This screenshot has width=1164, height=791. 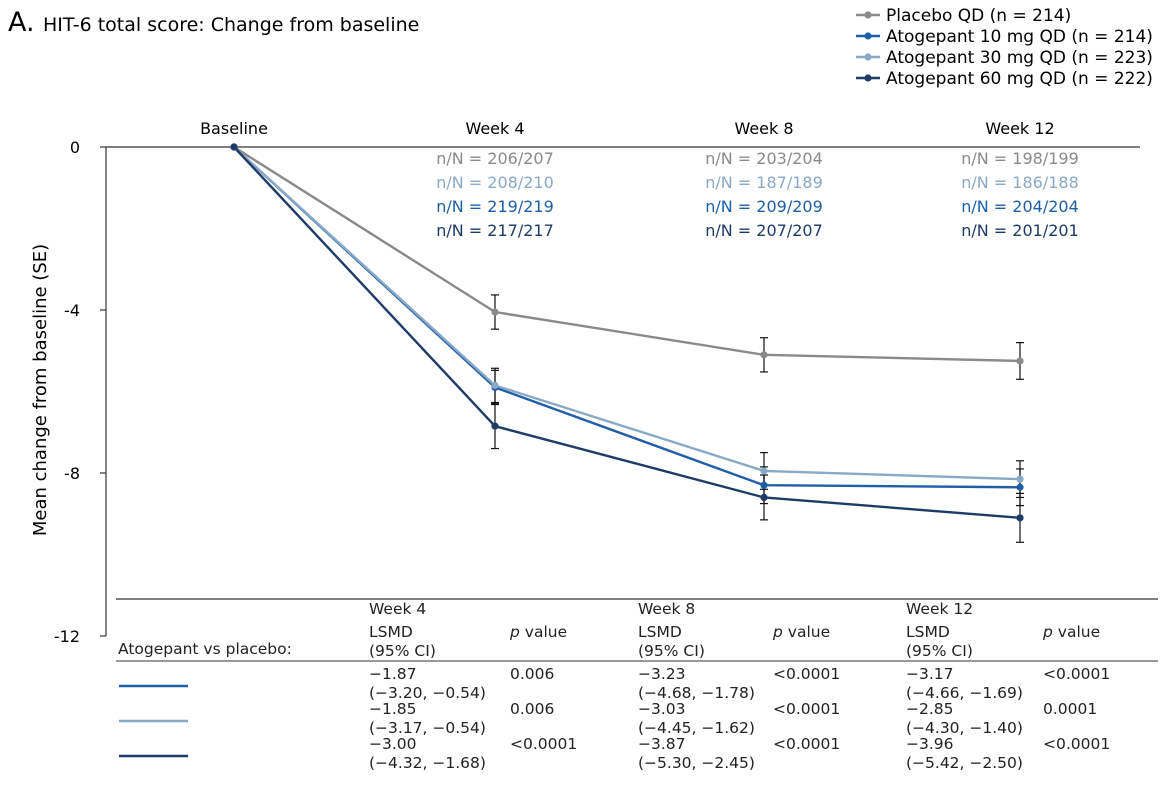 I want to click on table-week-header: Week 8, so click(x=666, y=609).